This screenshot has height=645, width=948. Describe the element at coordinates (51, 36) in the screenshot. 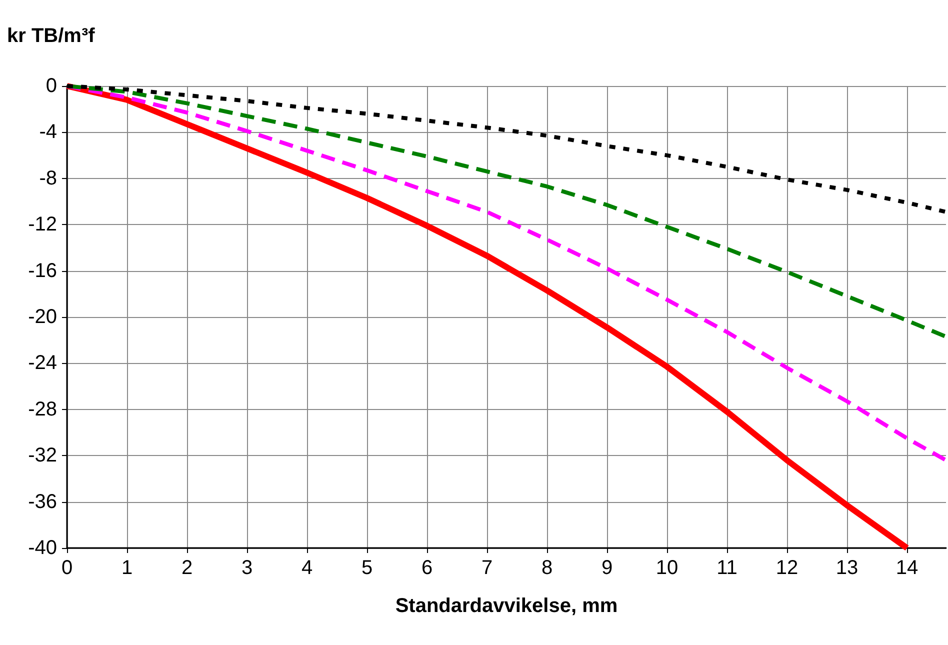

I see `y-axis-title: kr TB/m³f` at that location.